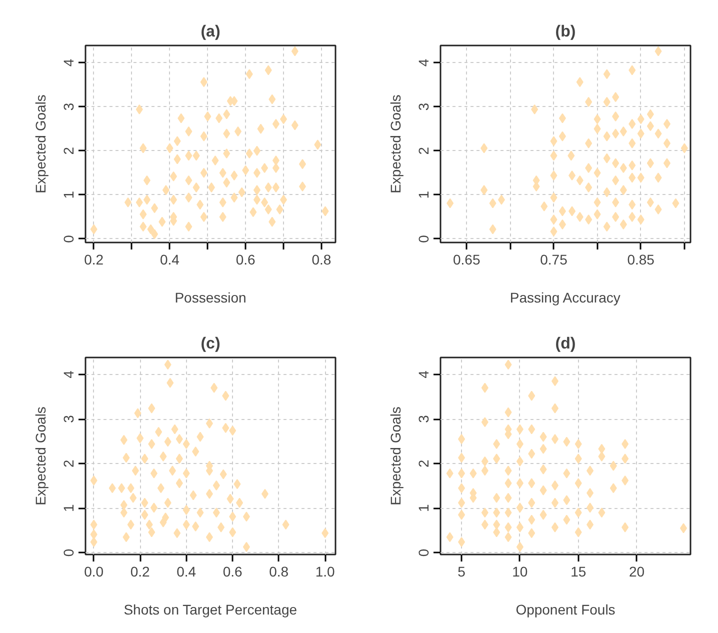 This screenshot has height=633, width=718. What do you see at coordinates (211, 610) in the screenshot?
I see `x-axis-title: Shots on Target Percentage` at bounding box center [211, 610].